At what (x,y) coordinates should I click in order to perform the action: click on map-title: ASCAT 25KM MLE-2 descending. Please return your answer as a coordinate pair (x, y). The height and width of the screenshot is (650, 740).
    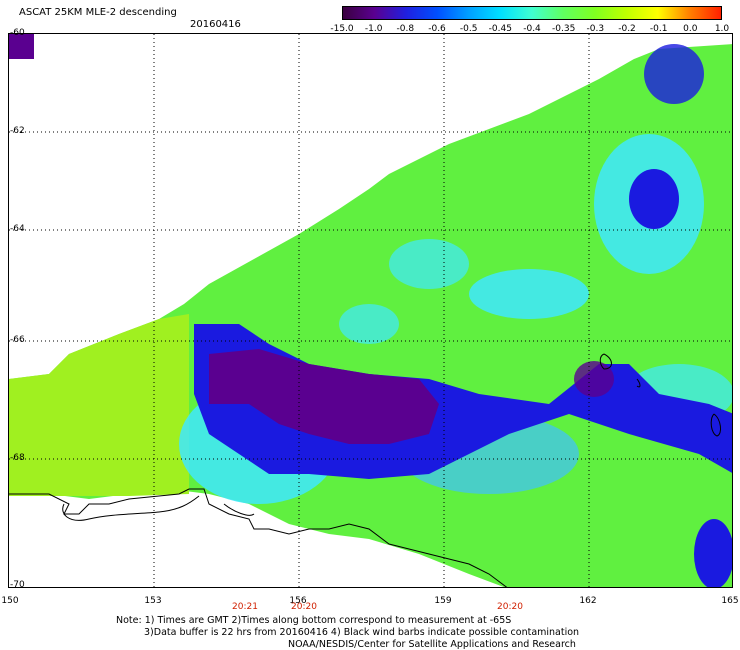
    Looking at the image, I should click on (98, 12).